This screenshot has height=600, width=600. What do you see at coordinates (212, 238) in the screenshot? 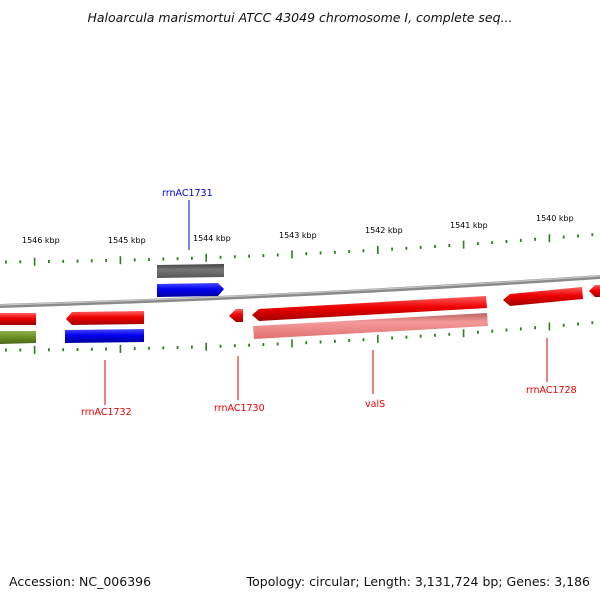
I see `kbp-label-1544: 1544 kbp` at bounding box center [212, 238].